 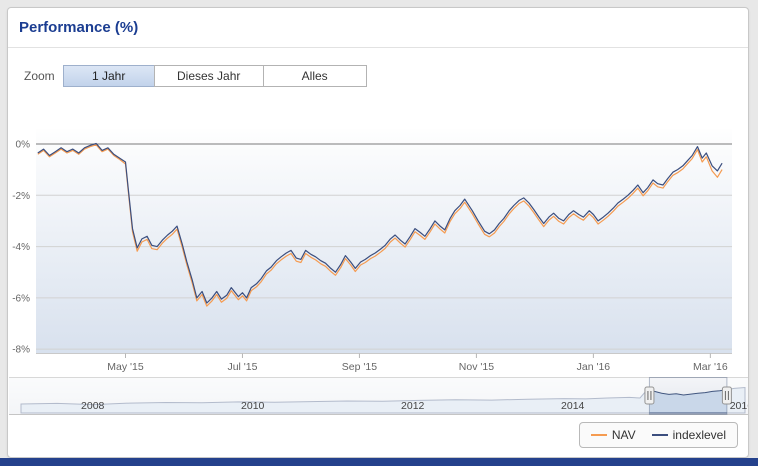 What do you see at coordinates (329, 396) in the screenshot?
I see `navigator-mask-left` at bounding box center [329, 396].